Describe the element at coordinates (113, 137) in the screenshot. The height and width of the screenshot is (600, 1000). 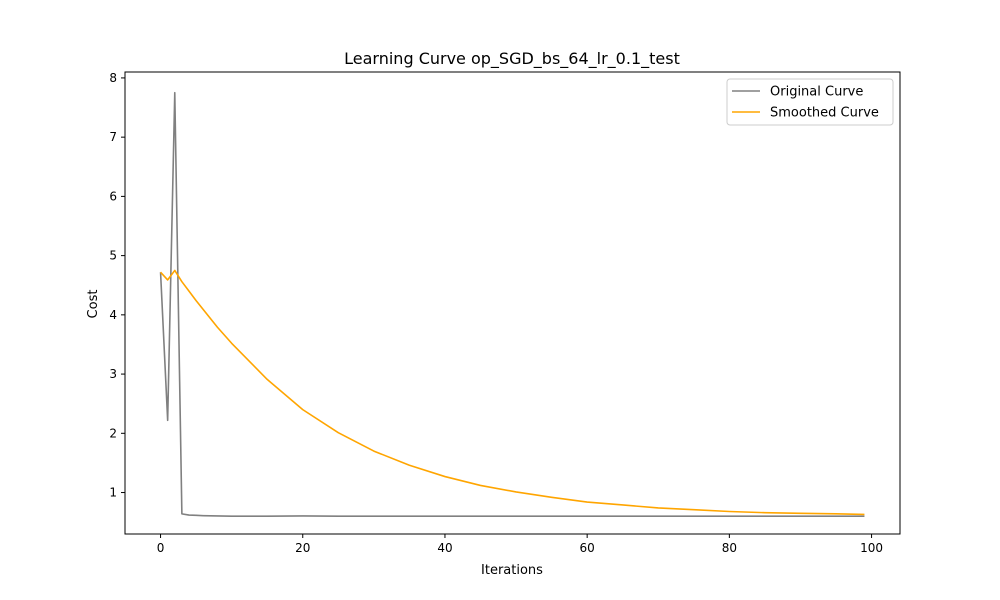
I see `y-tick-label: 7` at that location.